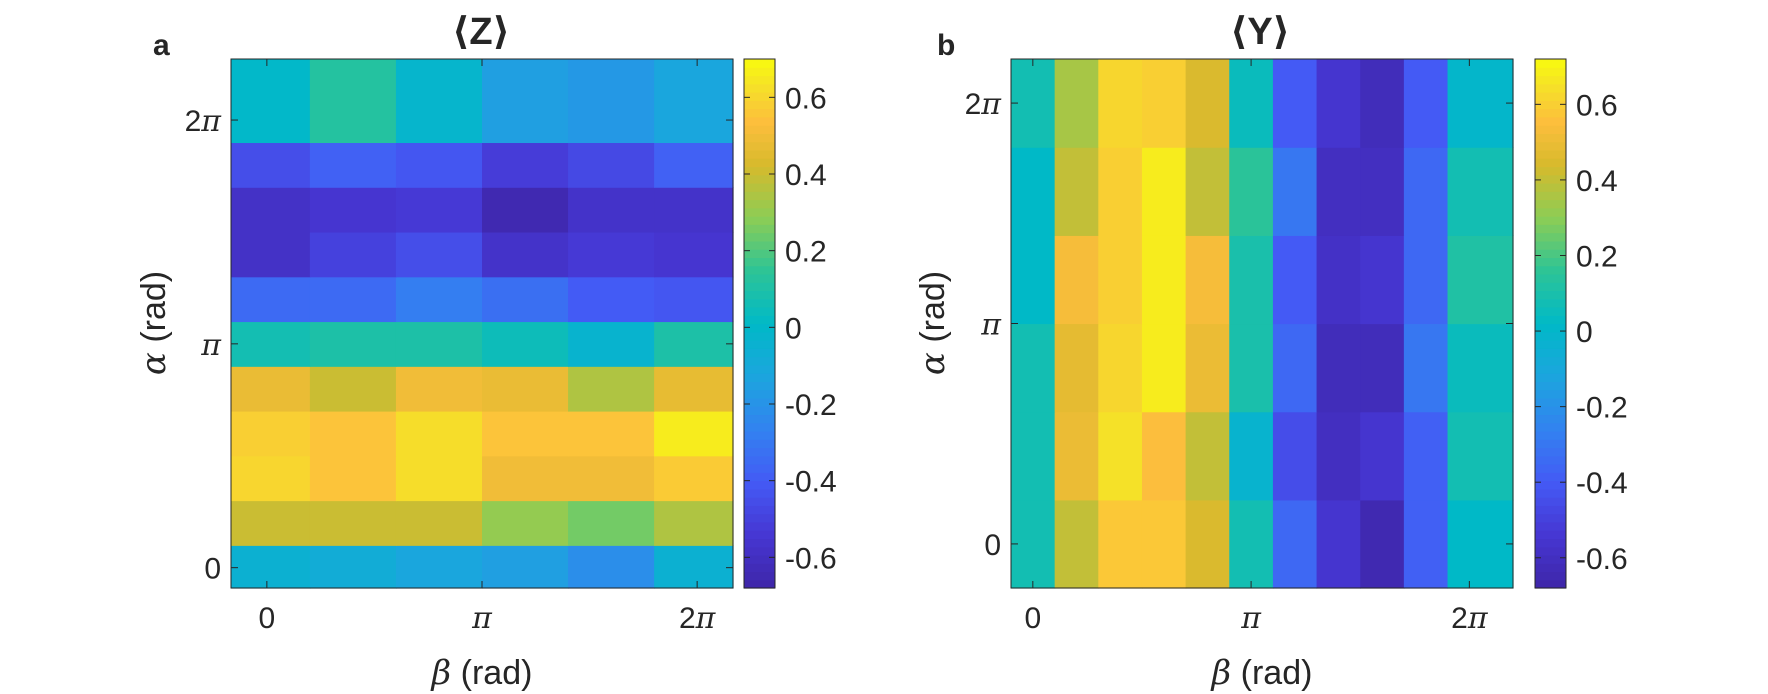  I want to click on y-tick-label: 0, so click(212, 569).